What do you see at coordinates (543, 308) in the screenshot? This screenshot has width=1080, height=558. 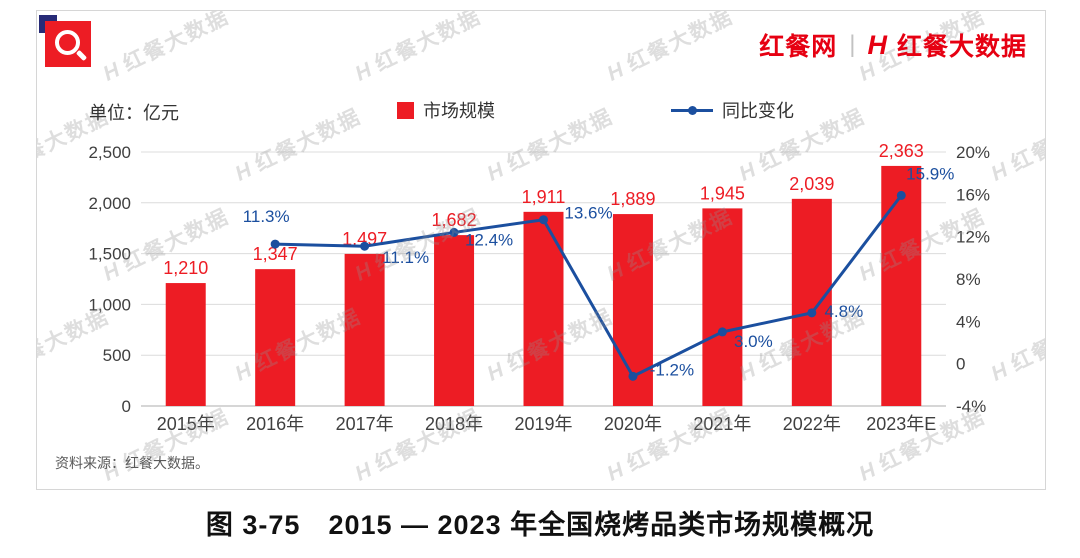 I see `bar-2019年` at bounding box center [543, 308].